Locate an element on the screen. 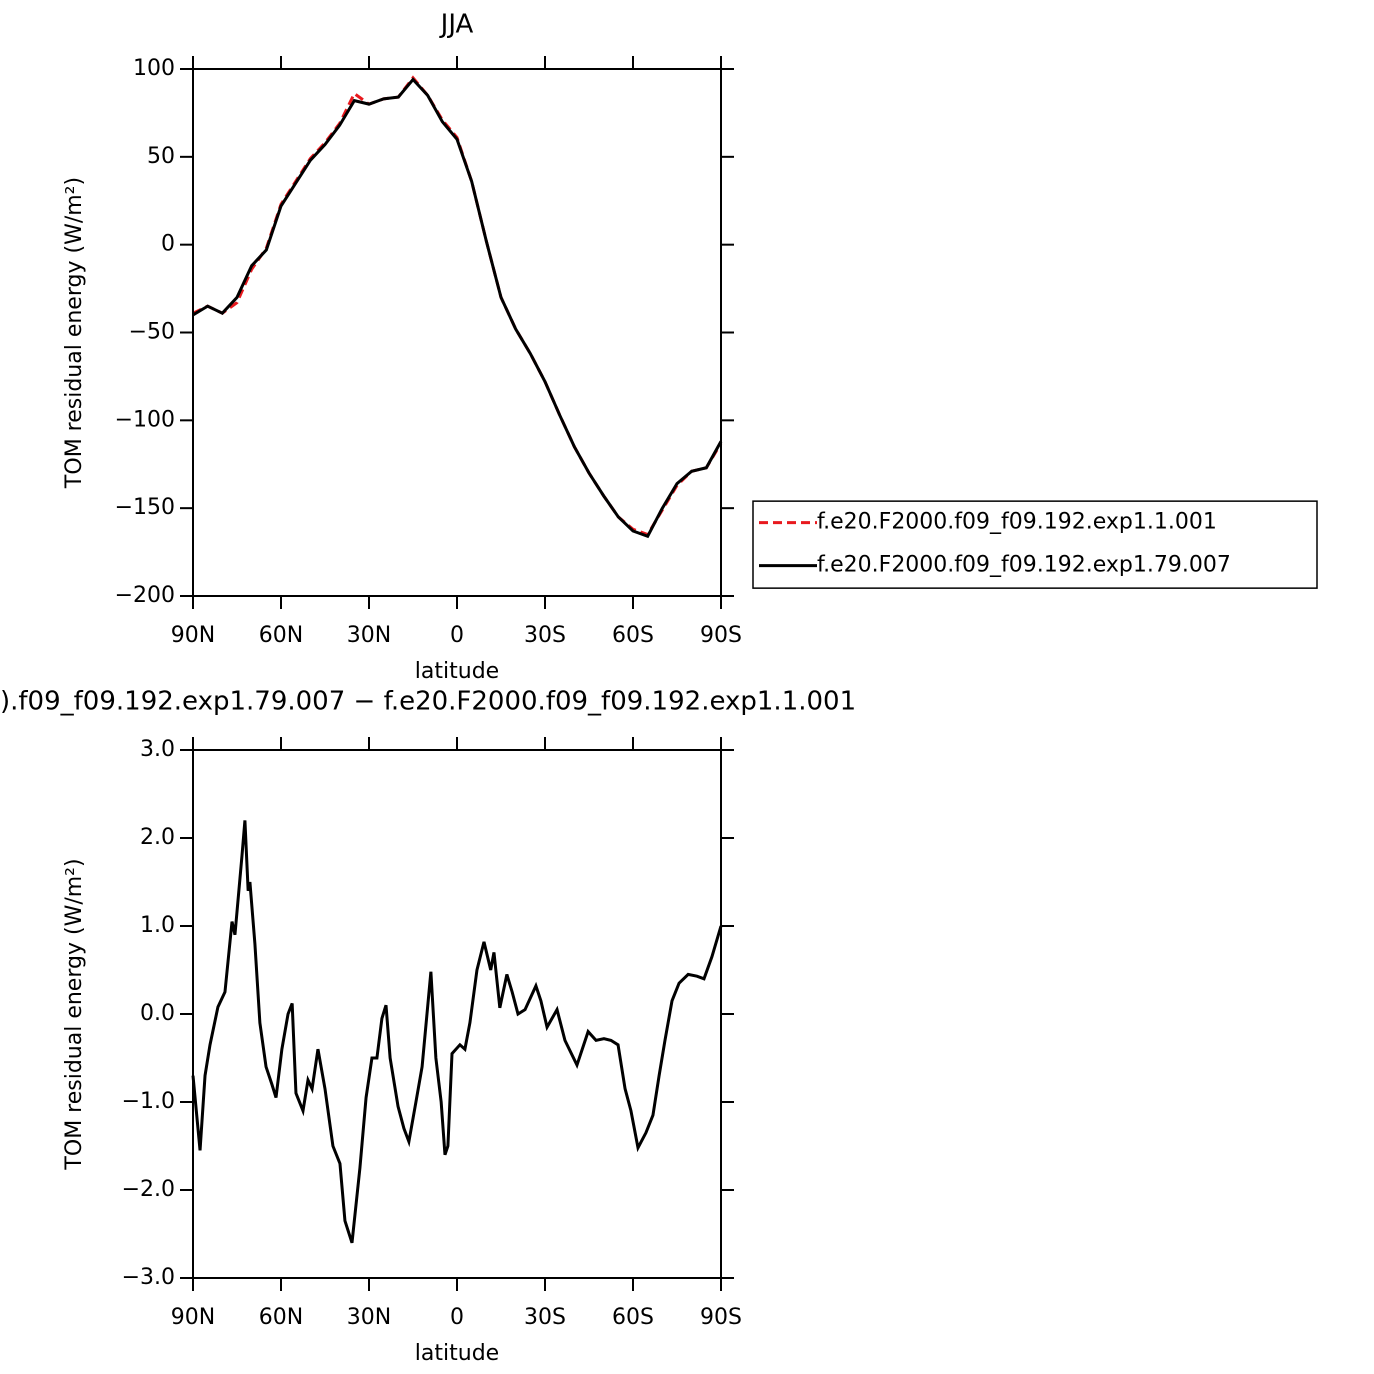 Image resolution: width=1374 pixels, height=1374 pixels. y-tick-label: 1.0 is located at coordinates (157, 925).